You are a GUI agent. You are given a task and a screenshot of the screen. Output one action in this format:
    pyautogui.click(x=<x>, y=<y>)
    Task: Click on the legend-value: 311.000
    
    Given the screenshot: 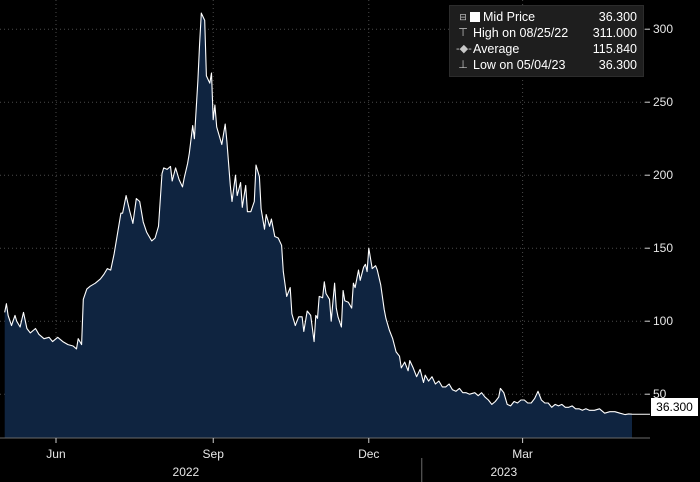 What is the action you would take?
    pyautogui.click(x=614, y=33)
    